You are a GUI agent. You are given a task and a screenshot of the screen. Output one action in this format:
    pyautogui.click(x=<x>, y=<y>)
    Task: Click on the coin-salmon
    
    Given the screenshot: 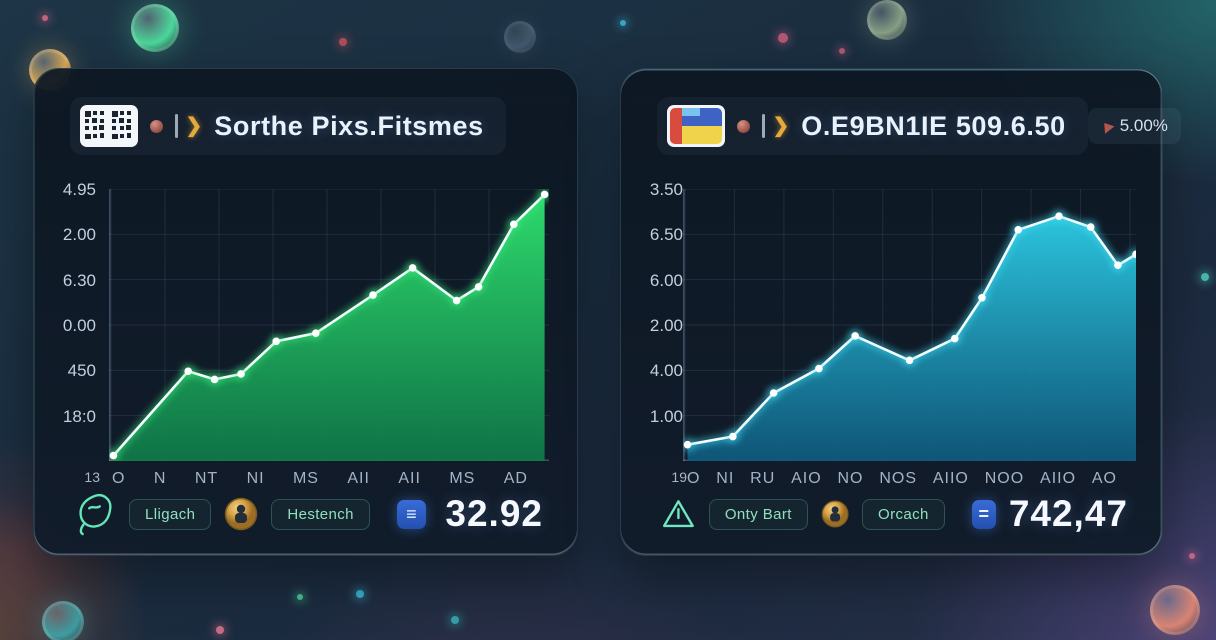 What is the action you would take?
    pyautogui.click(x=1175, y=610)
    